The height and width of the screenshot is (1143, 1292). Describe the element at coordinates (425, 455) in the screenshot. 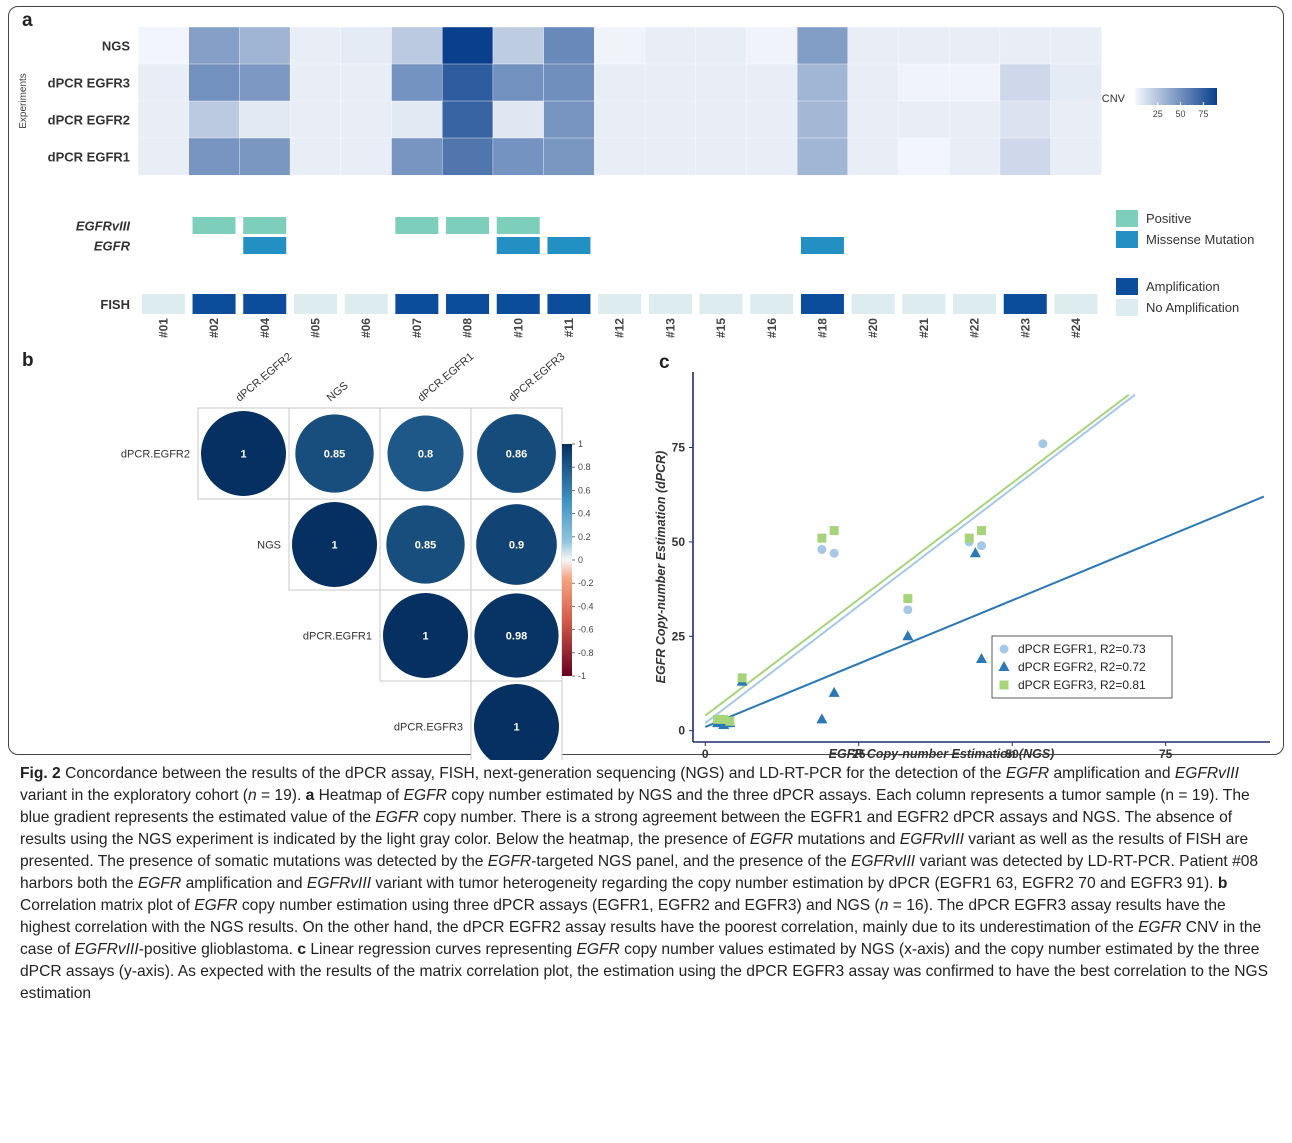

I see `corr-value: 0.8` at that location.